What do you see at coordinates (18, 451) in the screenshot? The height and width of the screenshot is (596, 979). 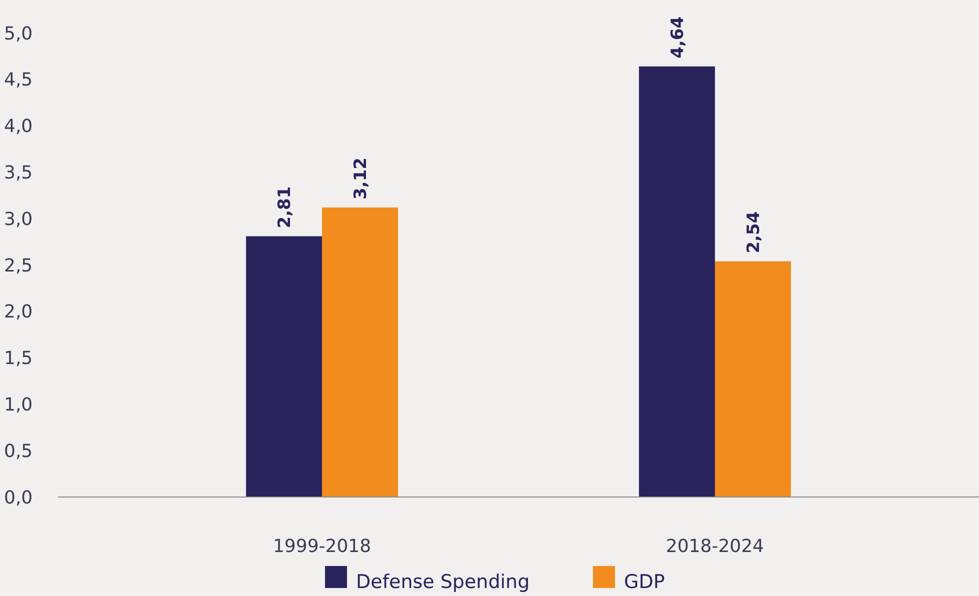 I see `y-tick-label: 0,5` at bounding box center [18, 451].